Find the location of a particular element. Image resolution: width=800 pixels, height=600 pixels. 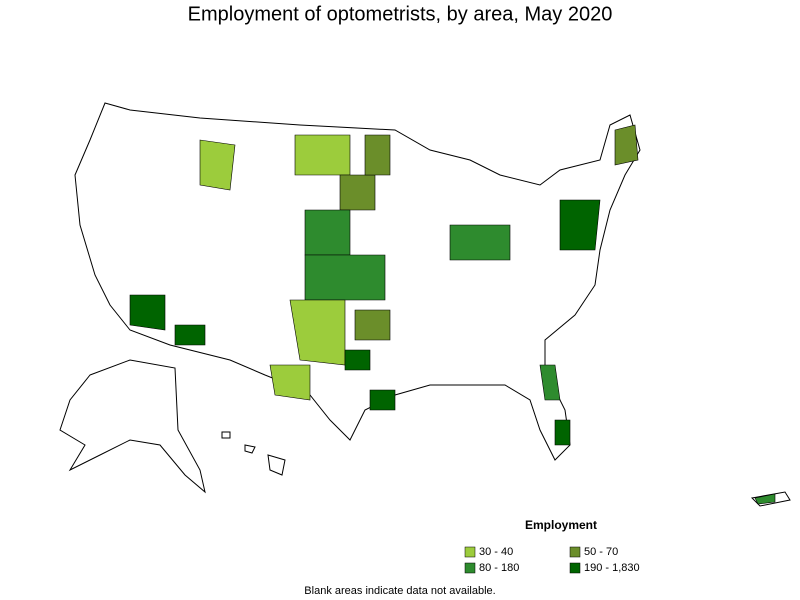

legend-label: 80 - 180 is located at coordinates (499, 568).